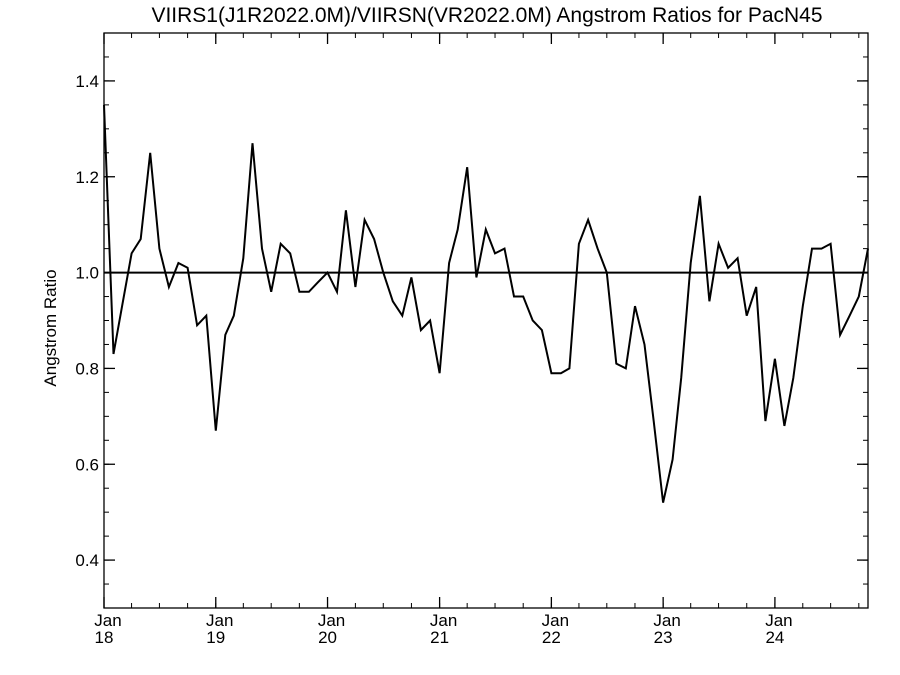  Describe the element at coordinates (215, 637) in the screenshot. I see `x-tick-year-label: 19` at that location.